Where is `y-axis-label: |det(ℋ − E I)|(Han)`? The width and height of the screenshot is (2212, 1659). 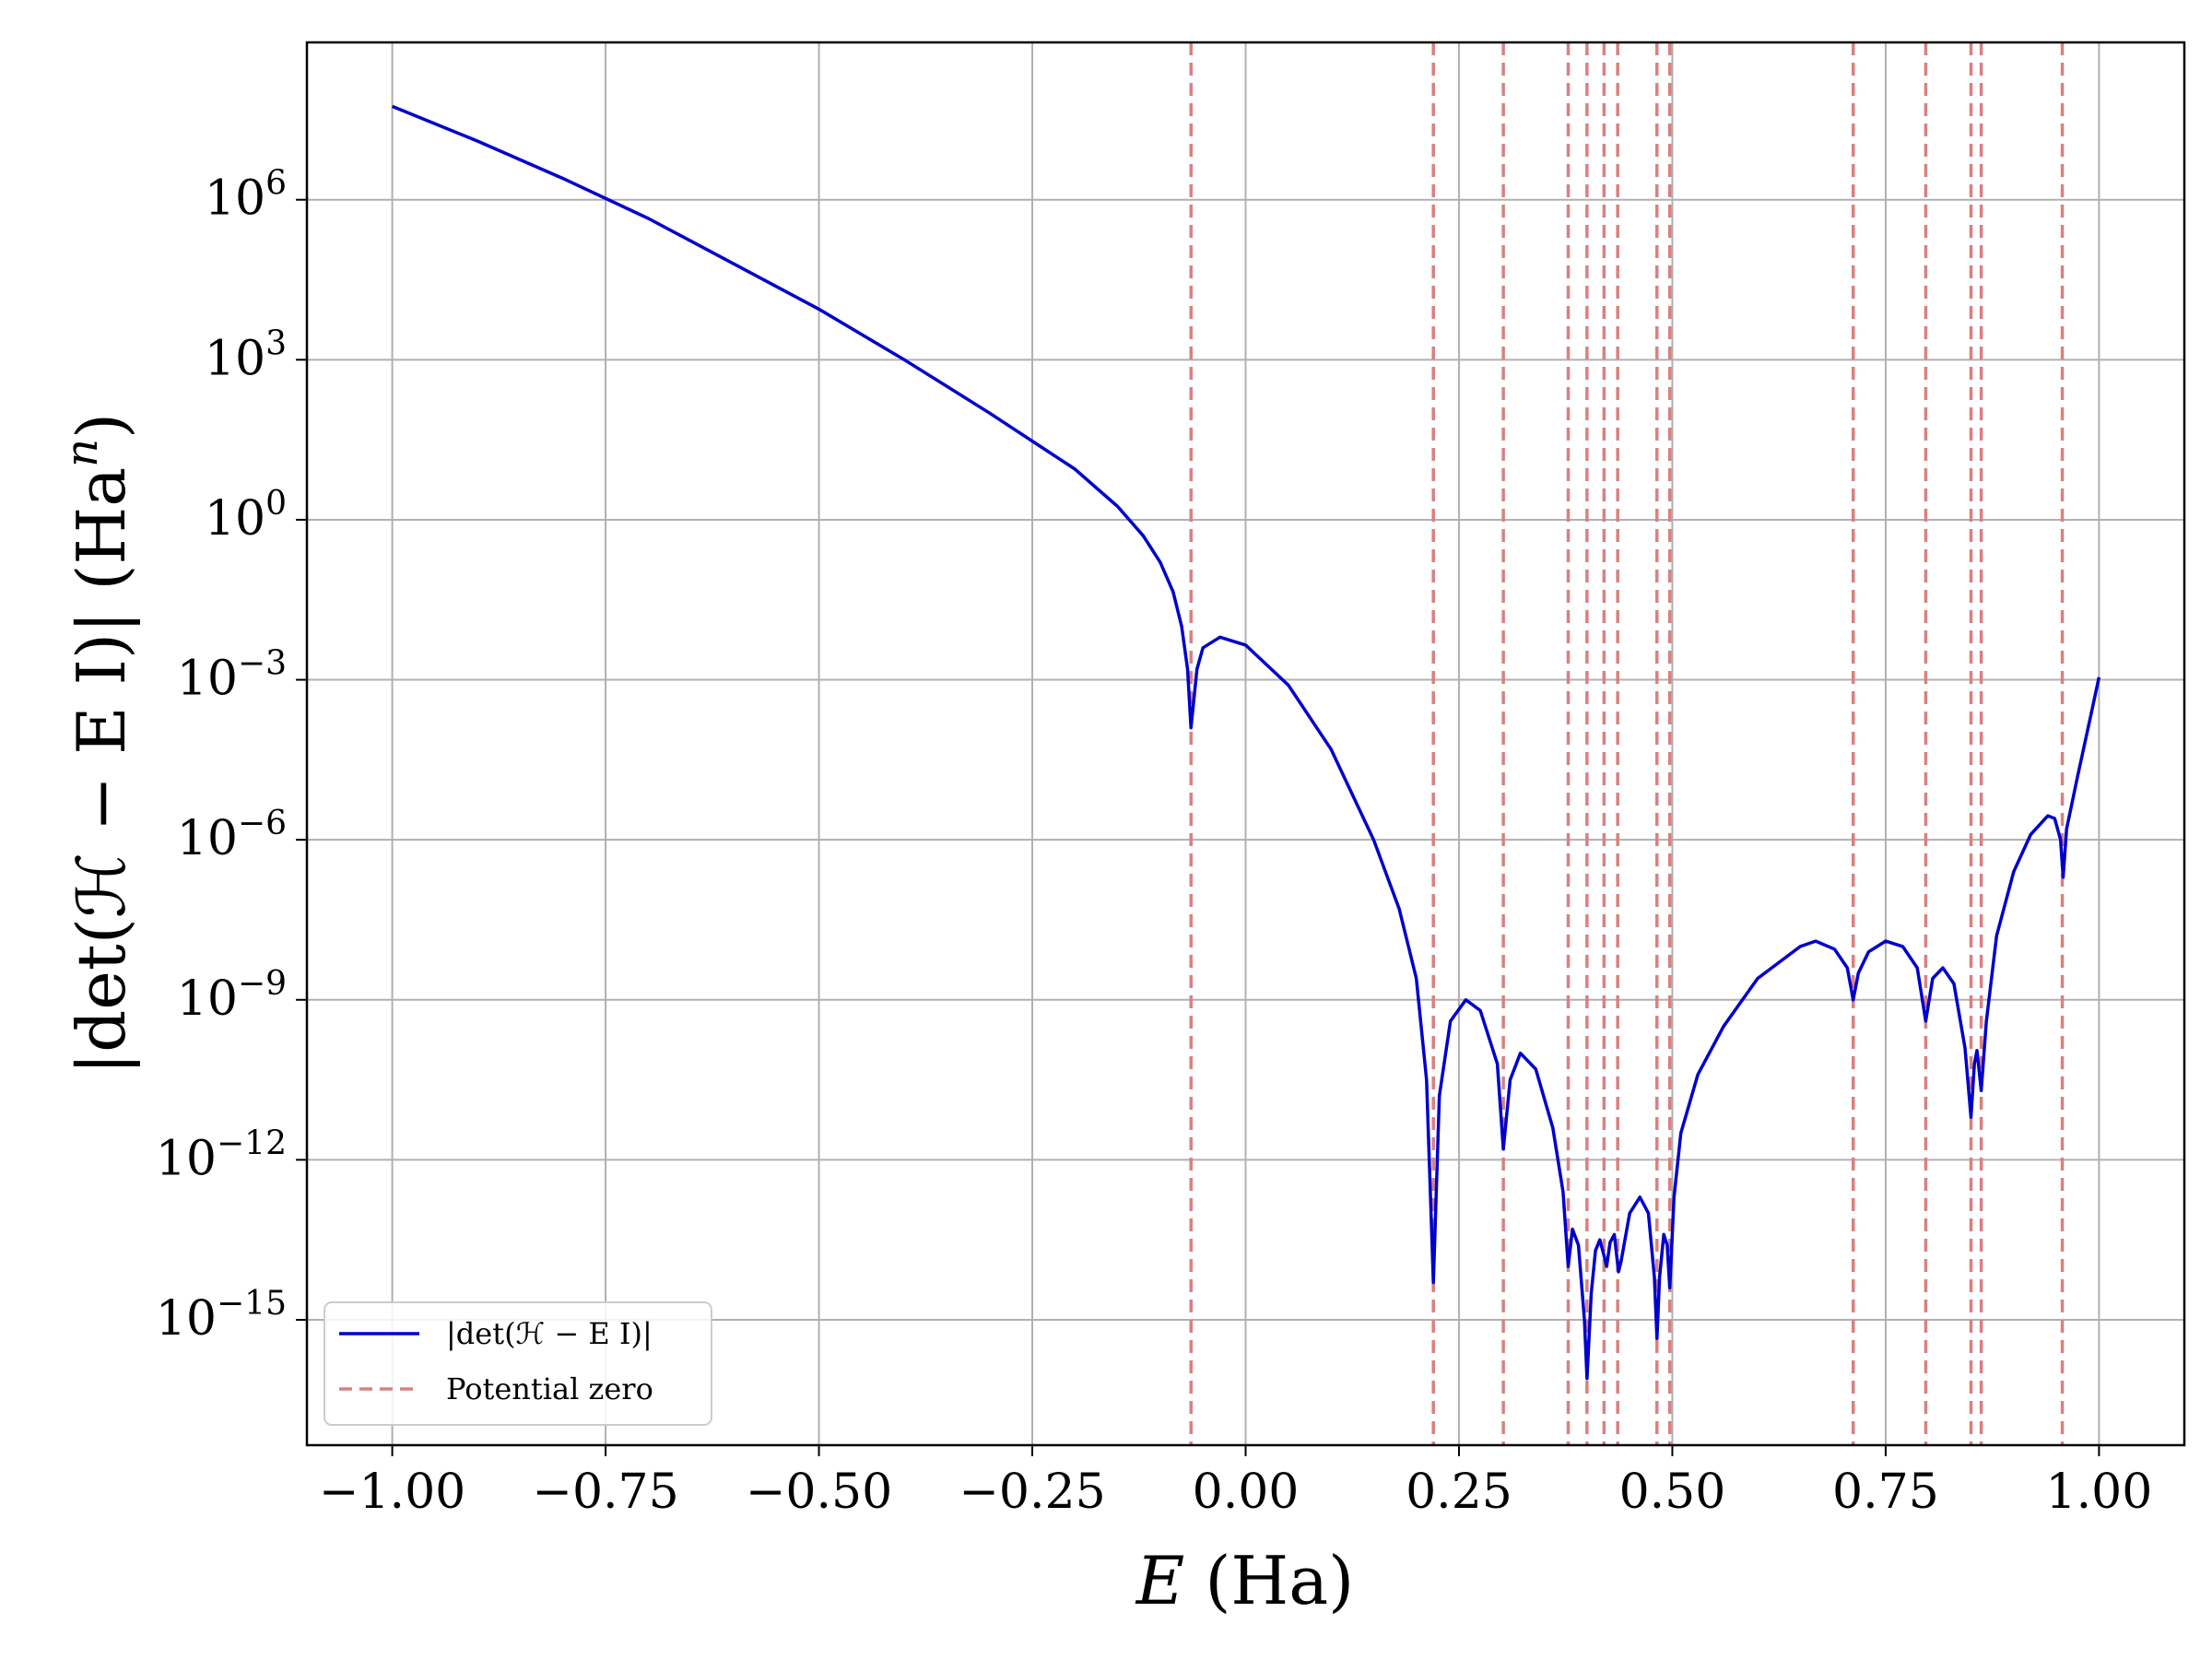
y-axis-label: |det(ℋ − E I)|(Han) is located at coordinates (98, 744).